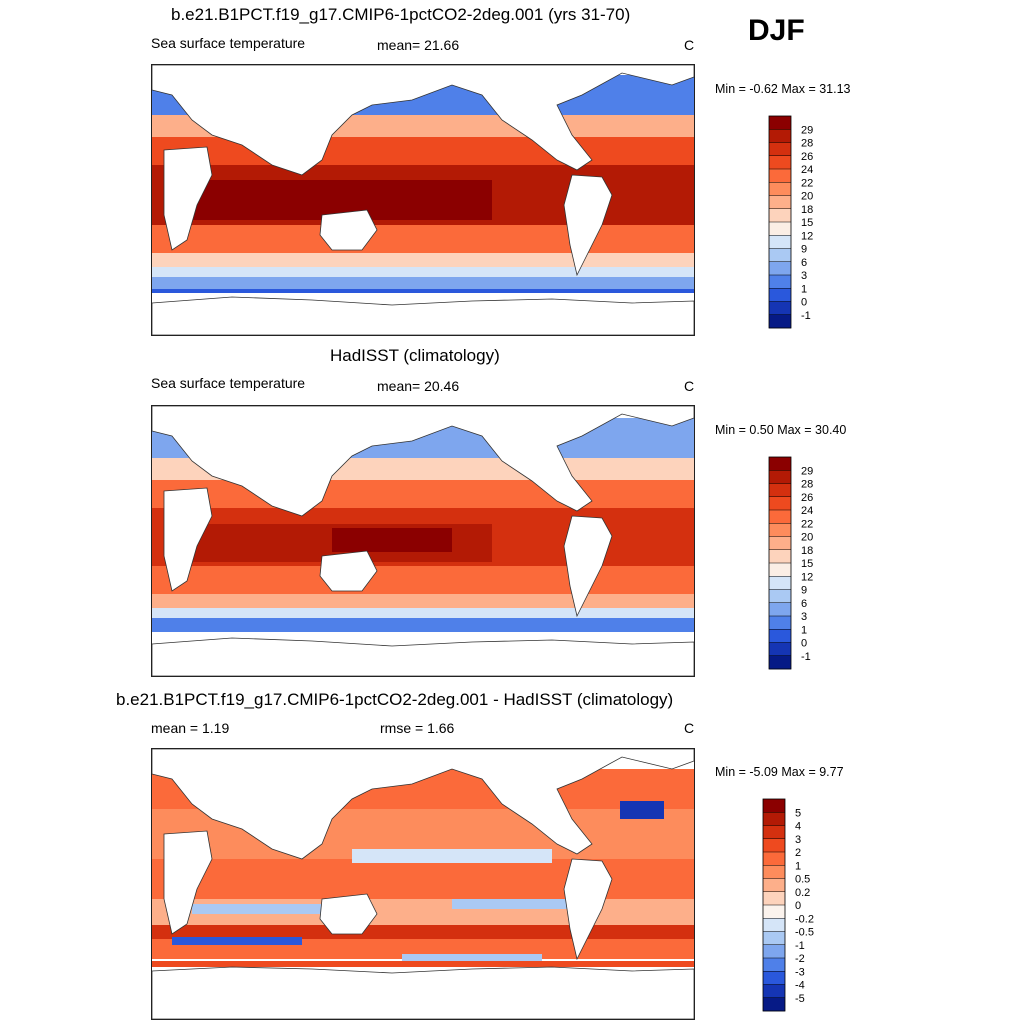 The width and height of the screenshot is (1024, 1024). Describe the element at coordinates (423, 613) in the screenshot. I see `sst-band-south-cool` at that location.